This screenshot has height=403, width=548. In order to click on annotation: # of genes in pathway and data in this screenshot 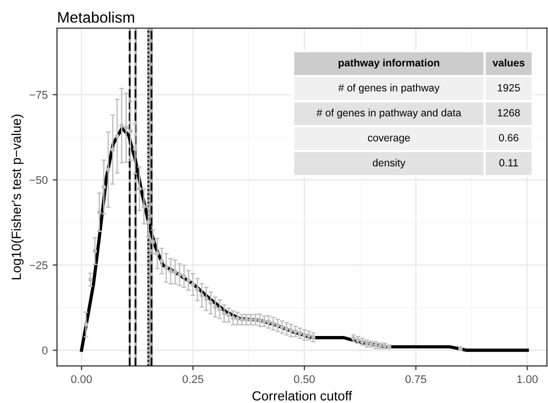, I will do `click(389, 113)`.